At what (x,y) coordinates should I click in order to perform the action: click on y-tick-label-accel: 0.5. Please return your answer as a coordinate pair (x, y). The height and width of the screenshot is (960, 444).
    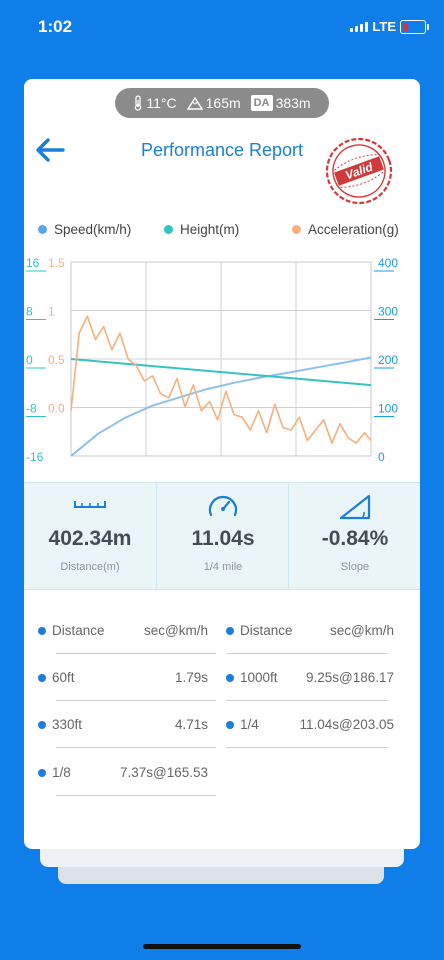
    Looking at the image, I should click on (56, 360).